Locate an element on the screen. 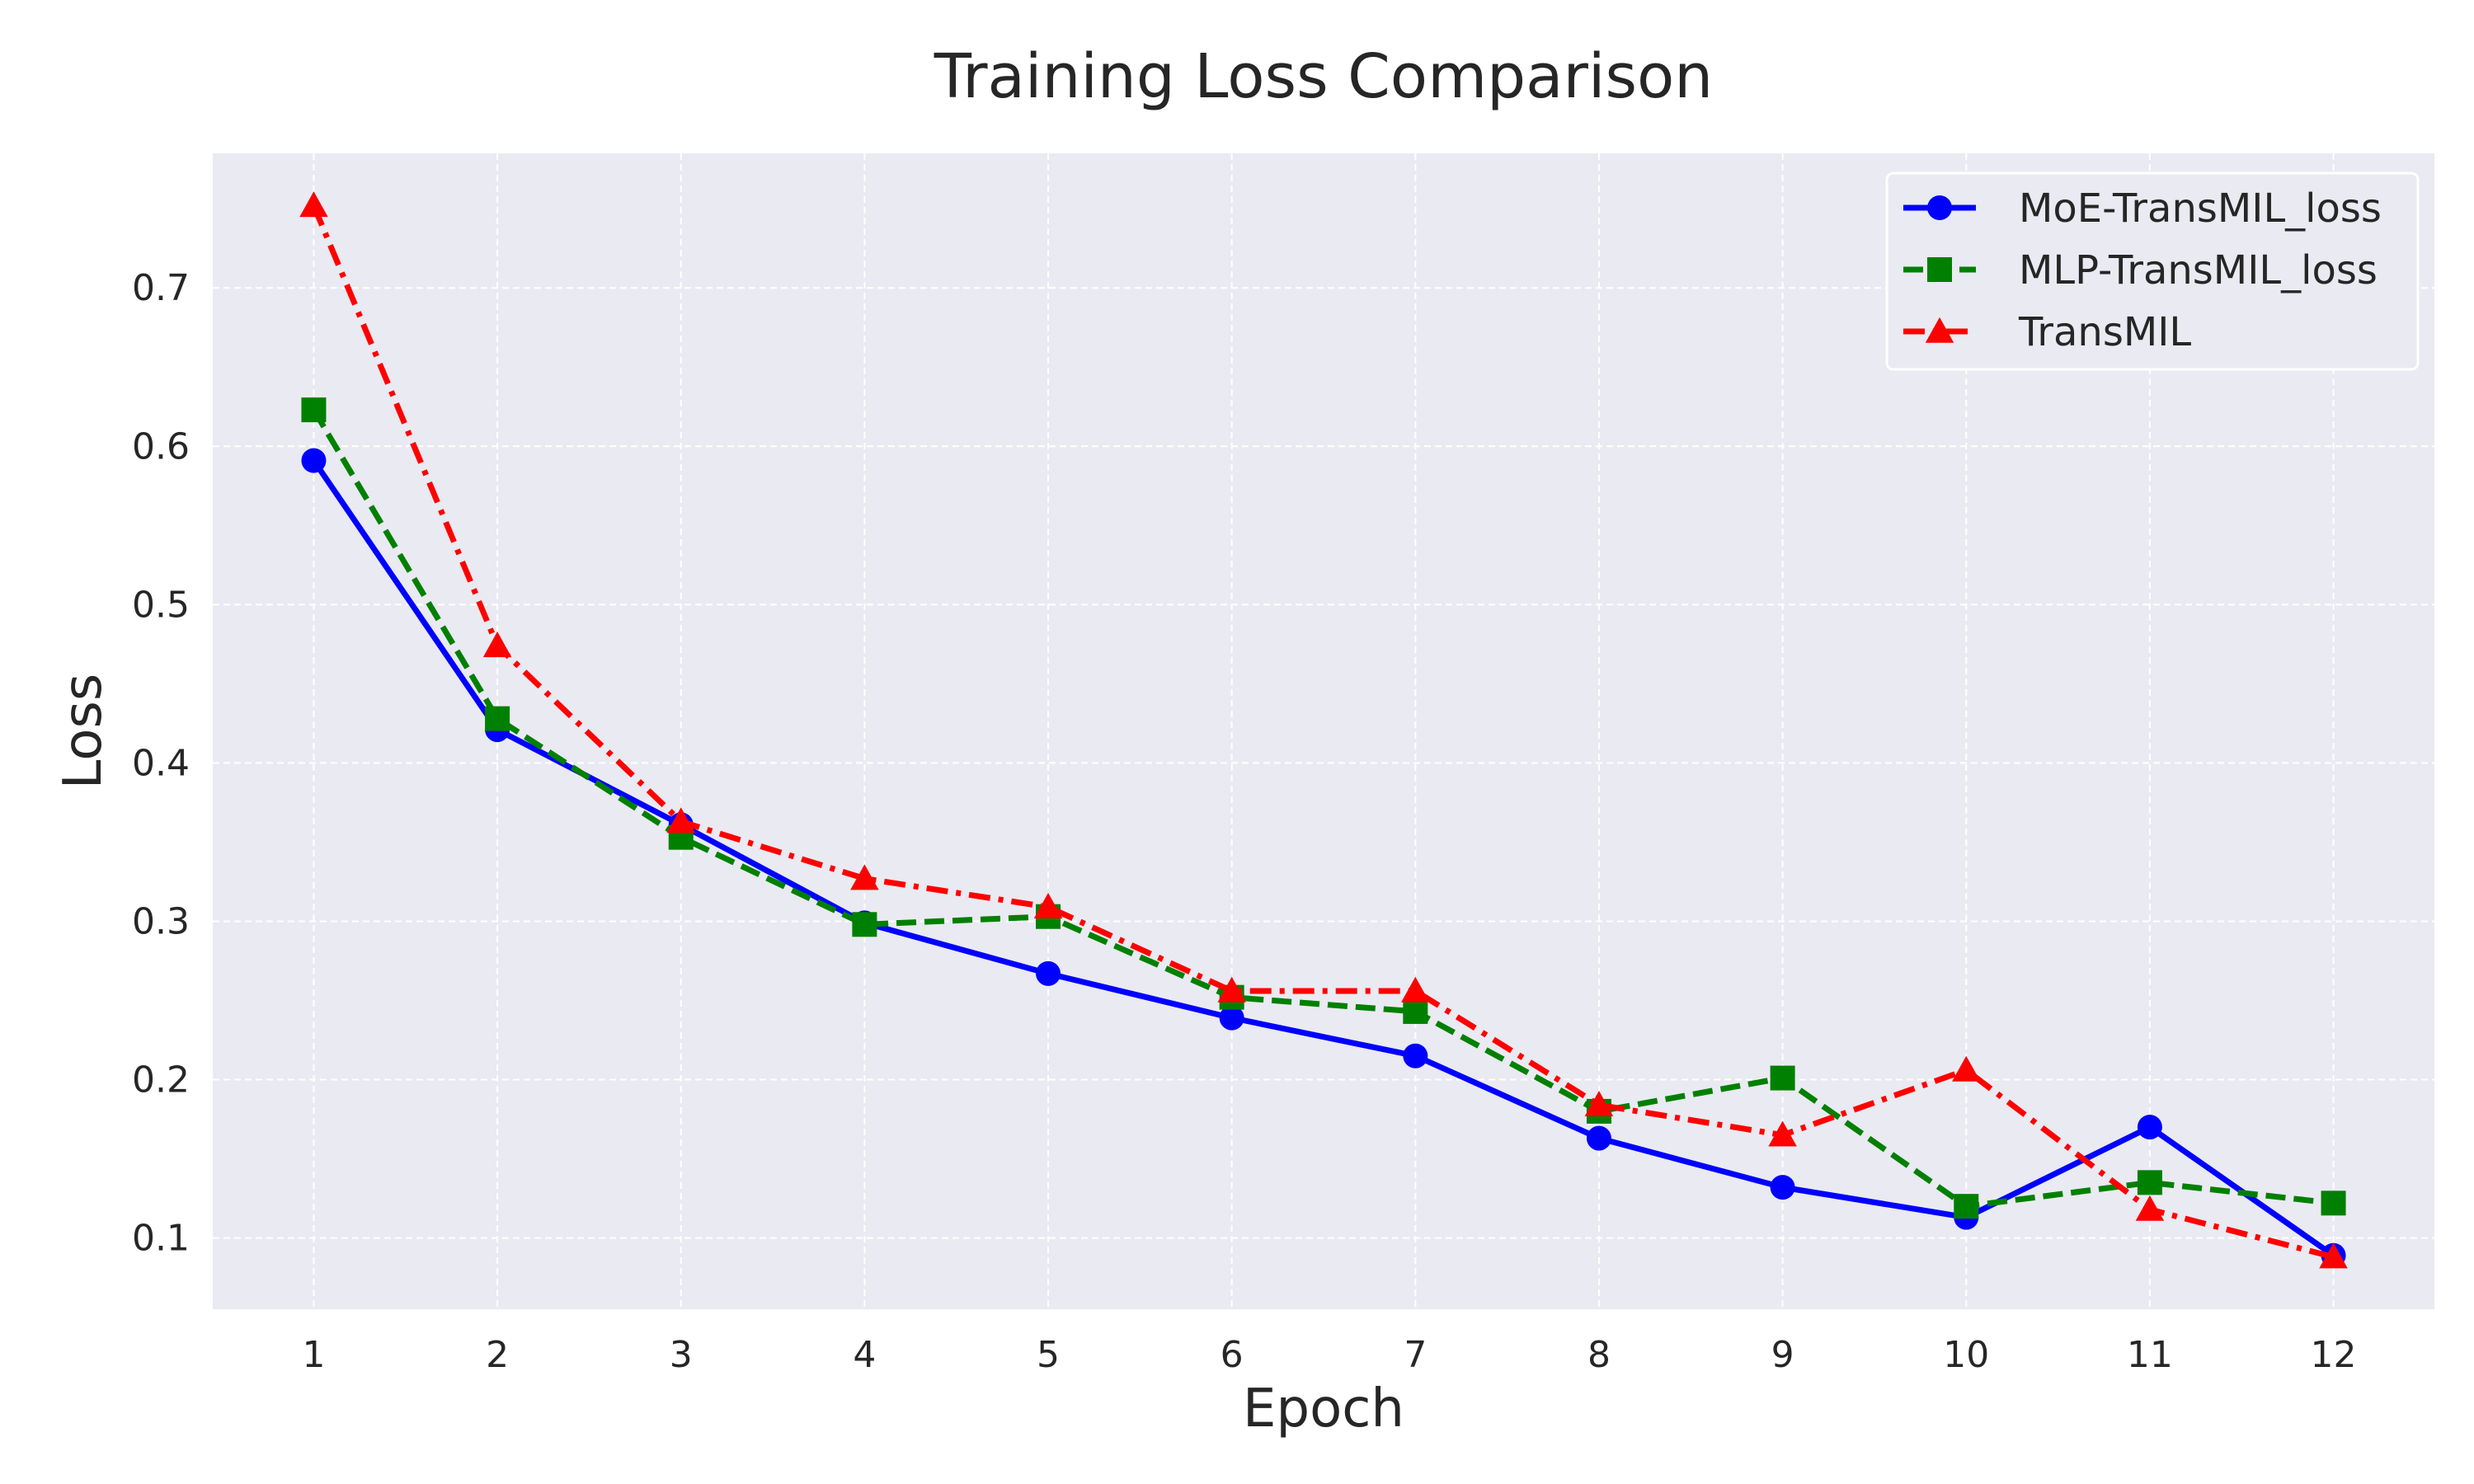 Image resolution: width=2474 pixels, height=1484 pixels. y-tick-label: 0.2 is located at coordinates (161, 1080).